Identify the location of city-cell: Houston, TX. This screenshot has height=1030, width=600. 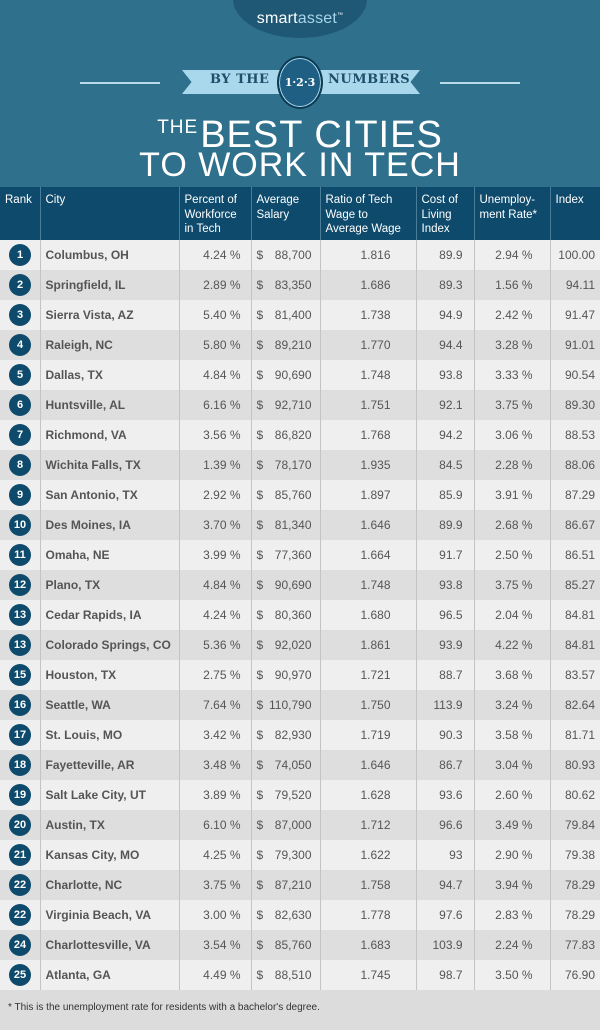
(109, 675).